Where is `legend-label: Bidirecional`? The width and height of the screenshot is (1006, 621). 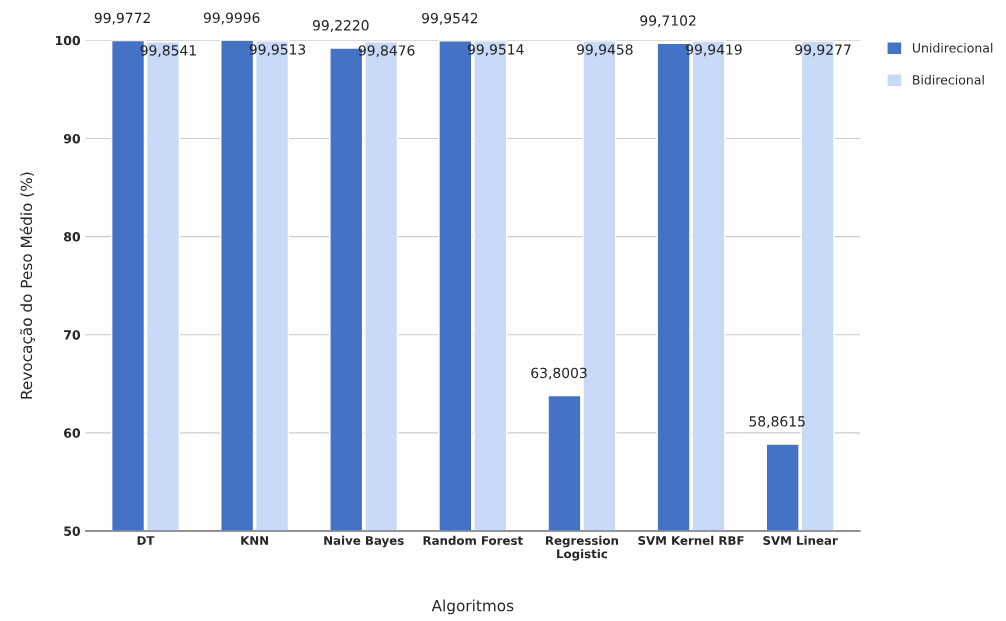 legend-label: Bidirecional is located at coordinates (948, 79).